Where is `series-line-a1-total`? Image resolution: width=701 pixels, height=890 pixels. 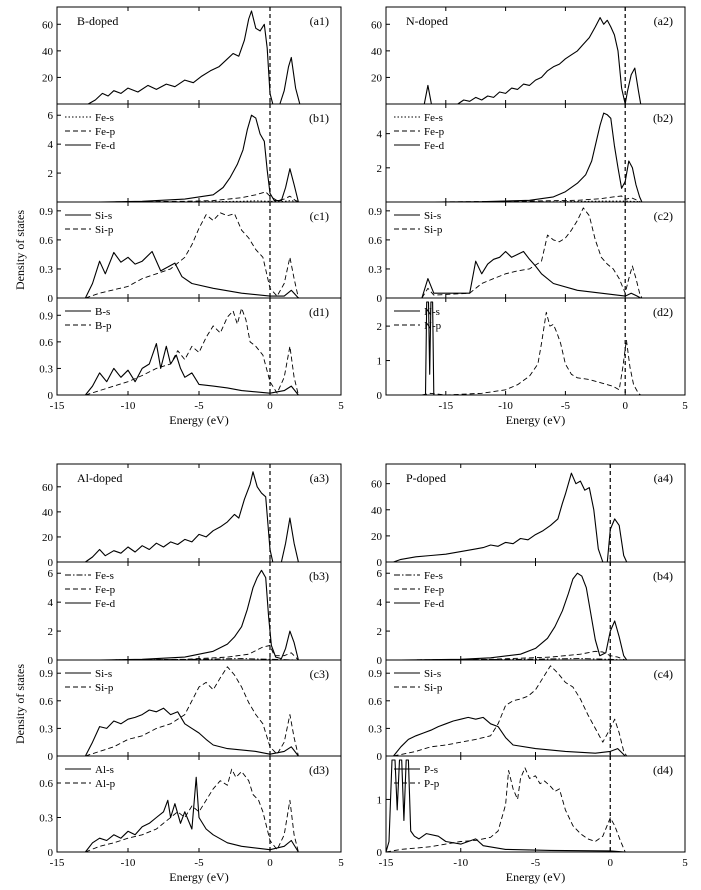 series-line-a1-total is located at coordinates (194, 57).